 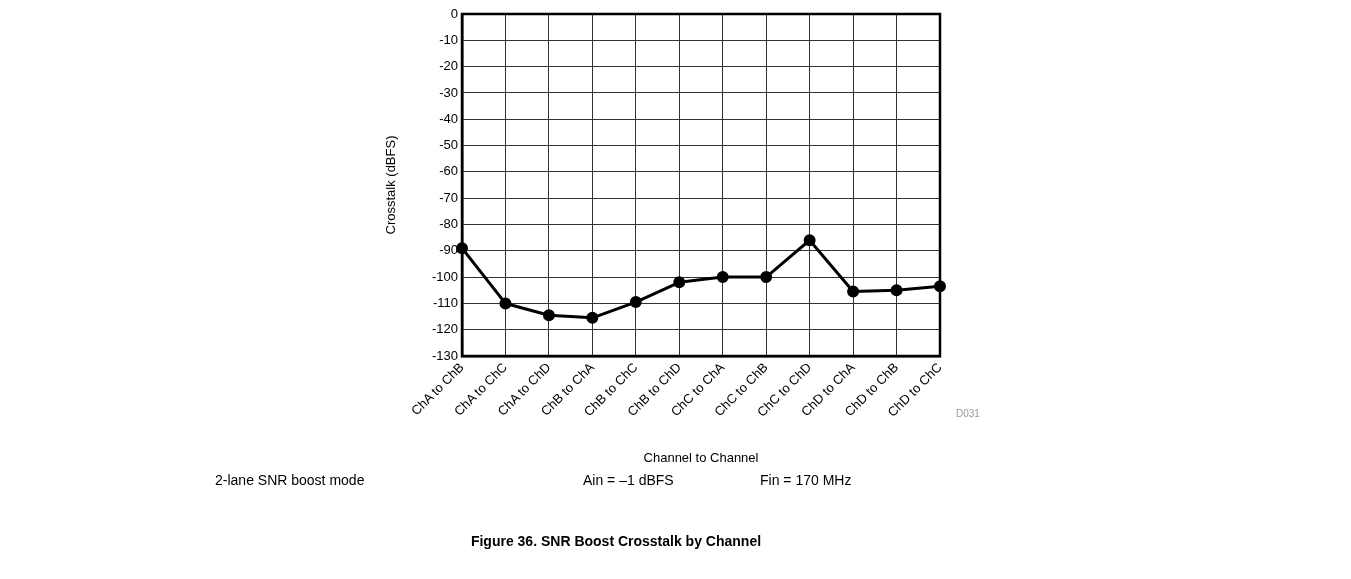 I want to click on text: 2-lane SNR boost mode, so click(x=290, y=480).